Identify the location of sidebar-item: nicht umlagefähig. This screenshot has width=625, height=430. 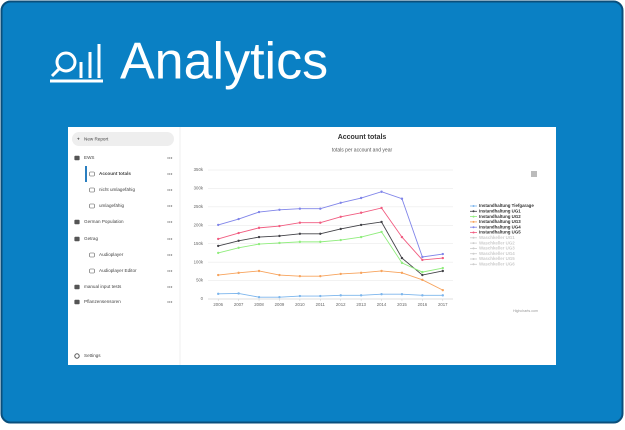
(117, 189).